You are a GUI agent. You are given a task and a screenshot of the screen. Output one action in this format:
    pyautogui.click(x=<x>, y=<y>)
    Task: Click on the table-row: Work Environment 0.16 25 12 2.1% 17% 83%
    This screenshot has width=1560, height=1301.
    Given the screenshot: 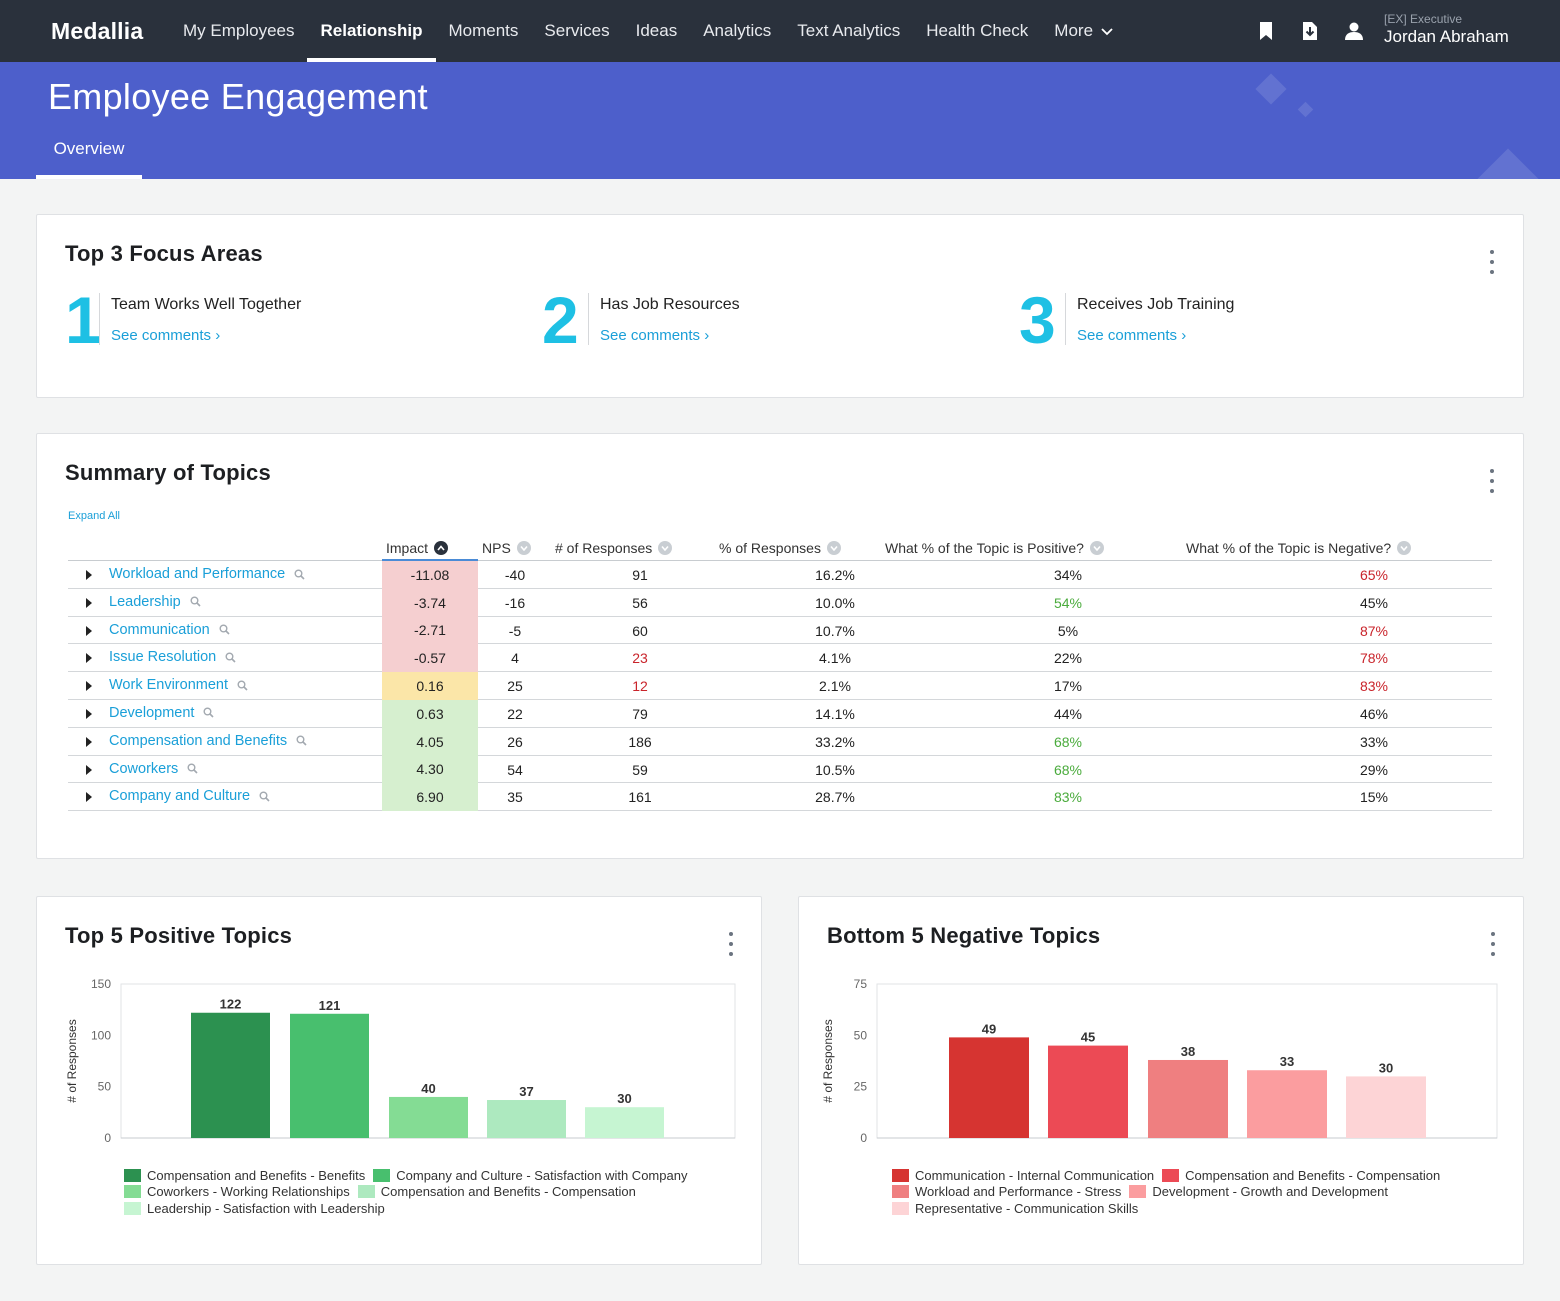 What is the action you would take?
    pyautogui.click(x=780, y=686)
    